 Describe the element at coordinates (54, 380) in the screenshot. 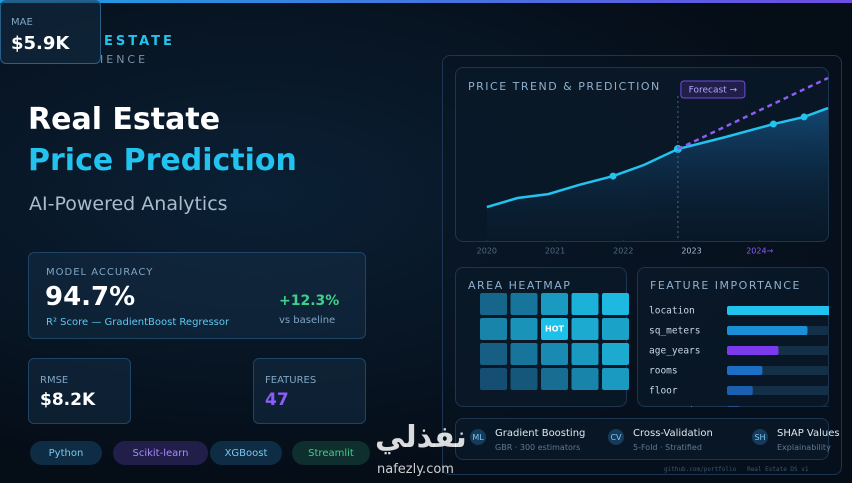

I see `rmse-label: RMSE` at that location.